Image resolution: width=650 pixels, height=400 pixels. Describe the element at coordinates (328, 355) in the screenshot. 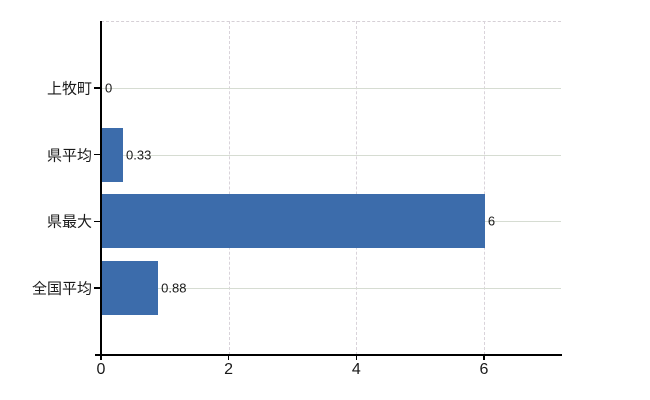

I see `x-axis-line` at that location.